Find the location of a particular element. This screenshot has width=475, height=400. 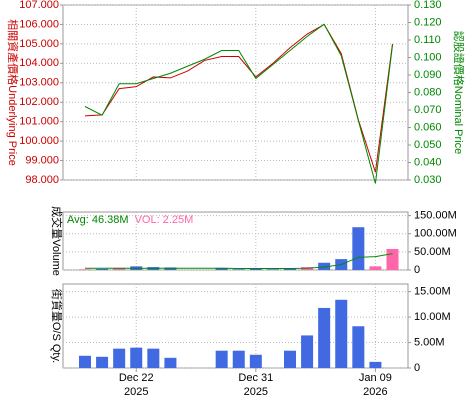

y-tick-label: 50.00M is located at coordinates (432, 252).